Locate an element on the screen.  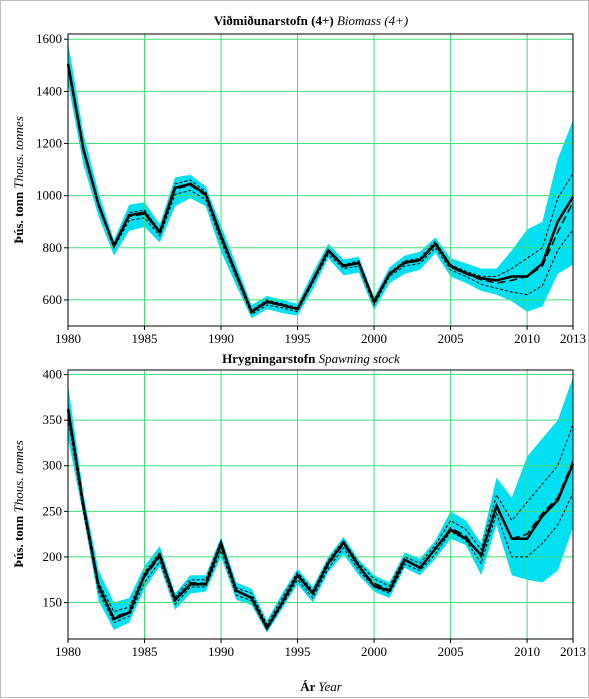
ssb-xtick-label-1980: 1980 is located at coordinates (68, 651).